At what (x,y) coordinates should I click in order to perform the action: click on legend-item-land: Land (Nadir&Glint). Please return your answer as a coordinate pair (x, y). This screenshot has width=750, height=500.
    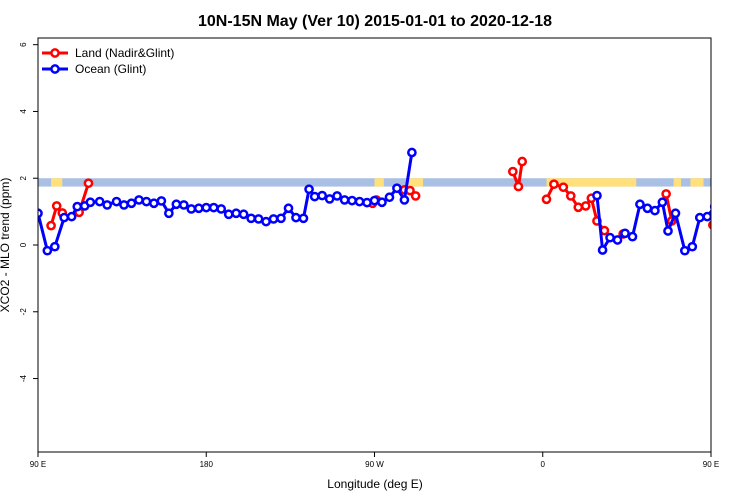
    Looking at the image, I should click on (108, 53).